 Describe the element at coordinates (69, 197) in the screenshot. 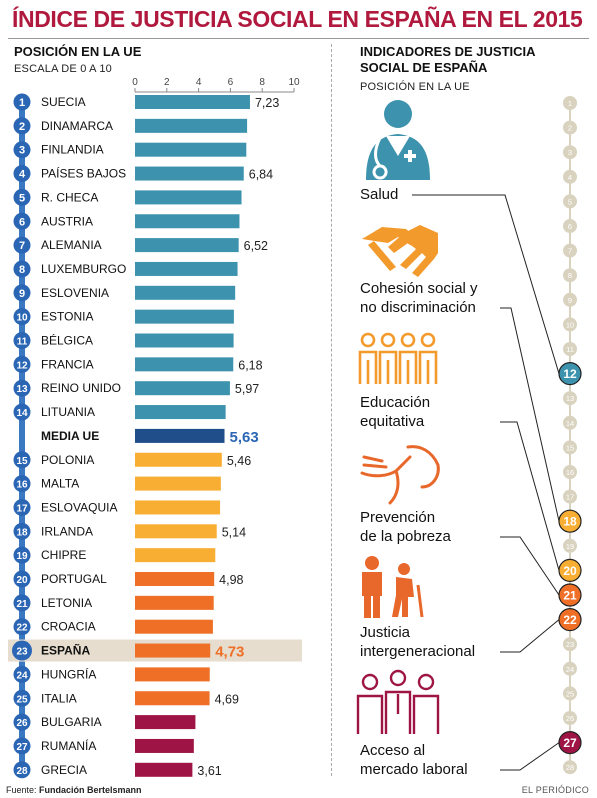

I see `country-label: R. CHECA` at that location.